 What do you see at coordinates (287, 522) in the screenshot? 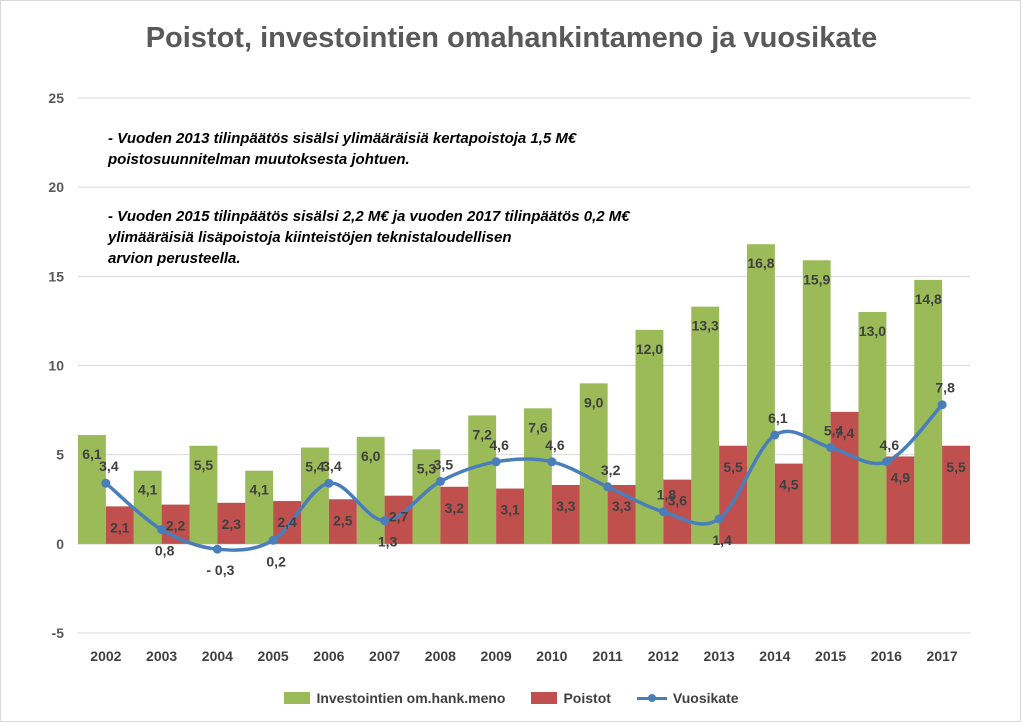
I see `label-poistot: 2,4` at bounding box center [287, 522].